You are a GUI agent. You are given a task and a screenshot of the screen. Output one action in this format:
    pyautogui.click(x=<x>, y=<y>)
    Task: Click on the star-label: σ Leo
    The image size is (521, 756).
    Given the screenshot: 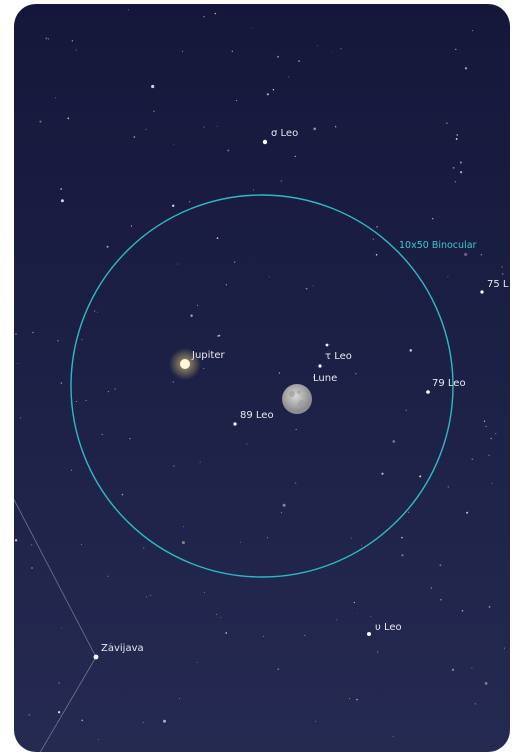 What is the action you would take?
    pyautogui.click(x=284, y=133)
    